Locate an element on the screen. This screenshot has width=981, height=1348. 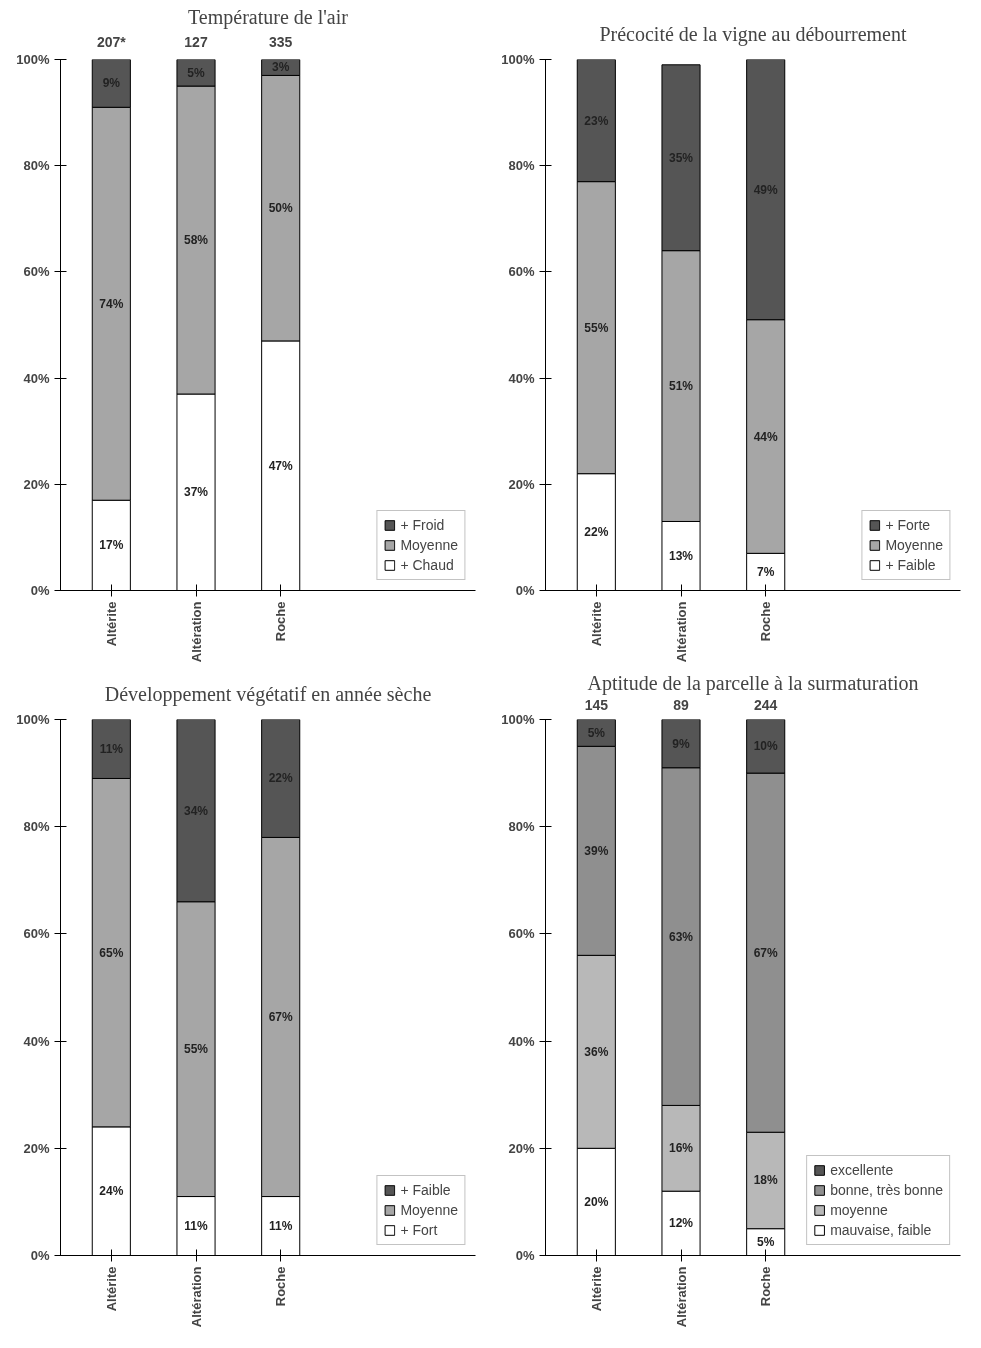
data-label: 17% is located at coordinates (111, 545).